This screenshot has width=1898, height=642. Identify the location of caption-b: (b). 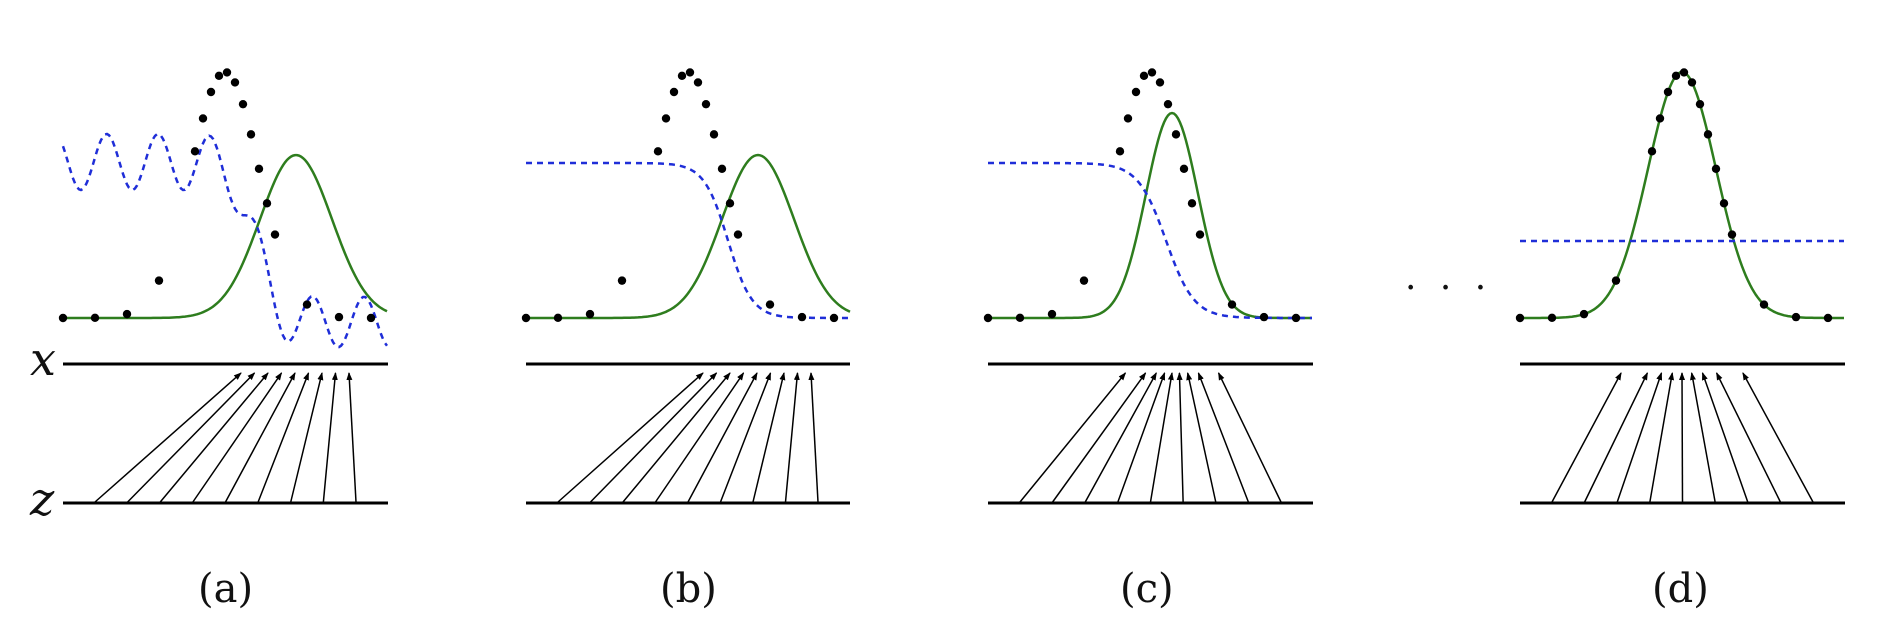
(688, 589).